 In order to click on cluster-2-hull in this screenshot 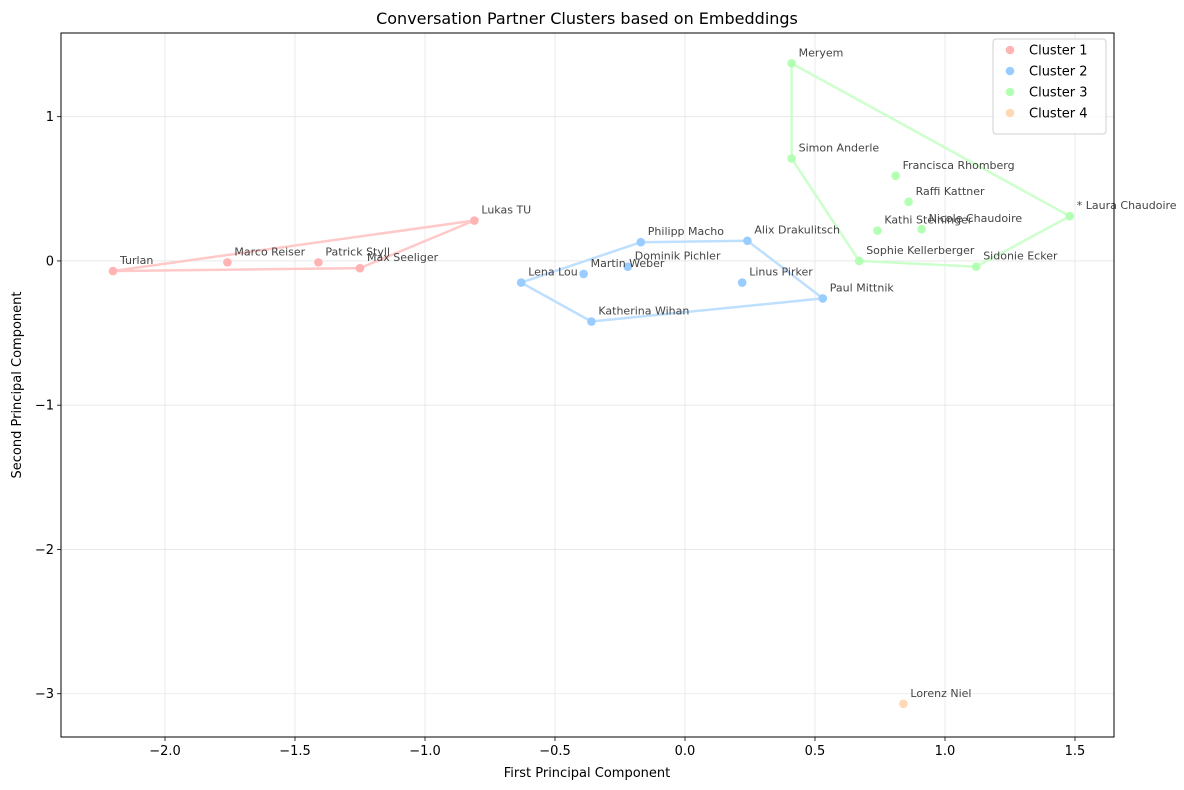, I will do `click(672, 281)`.